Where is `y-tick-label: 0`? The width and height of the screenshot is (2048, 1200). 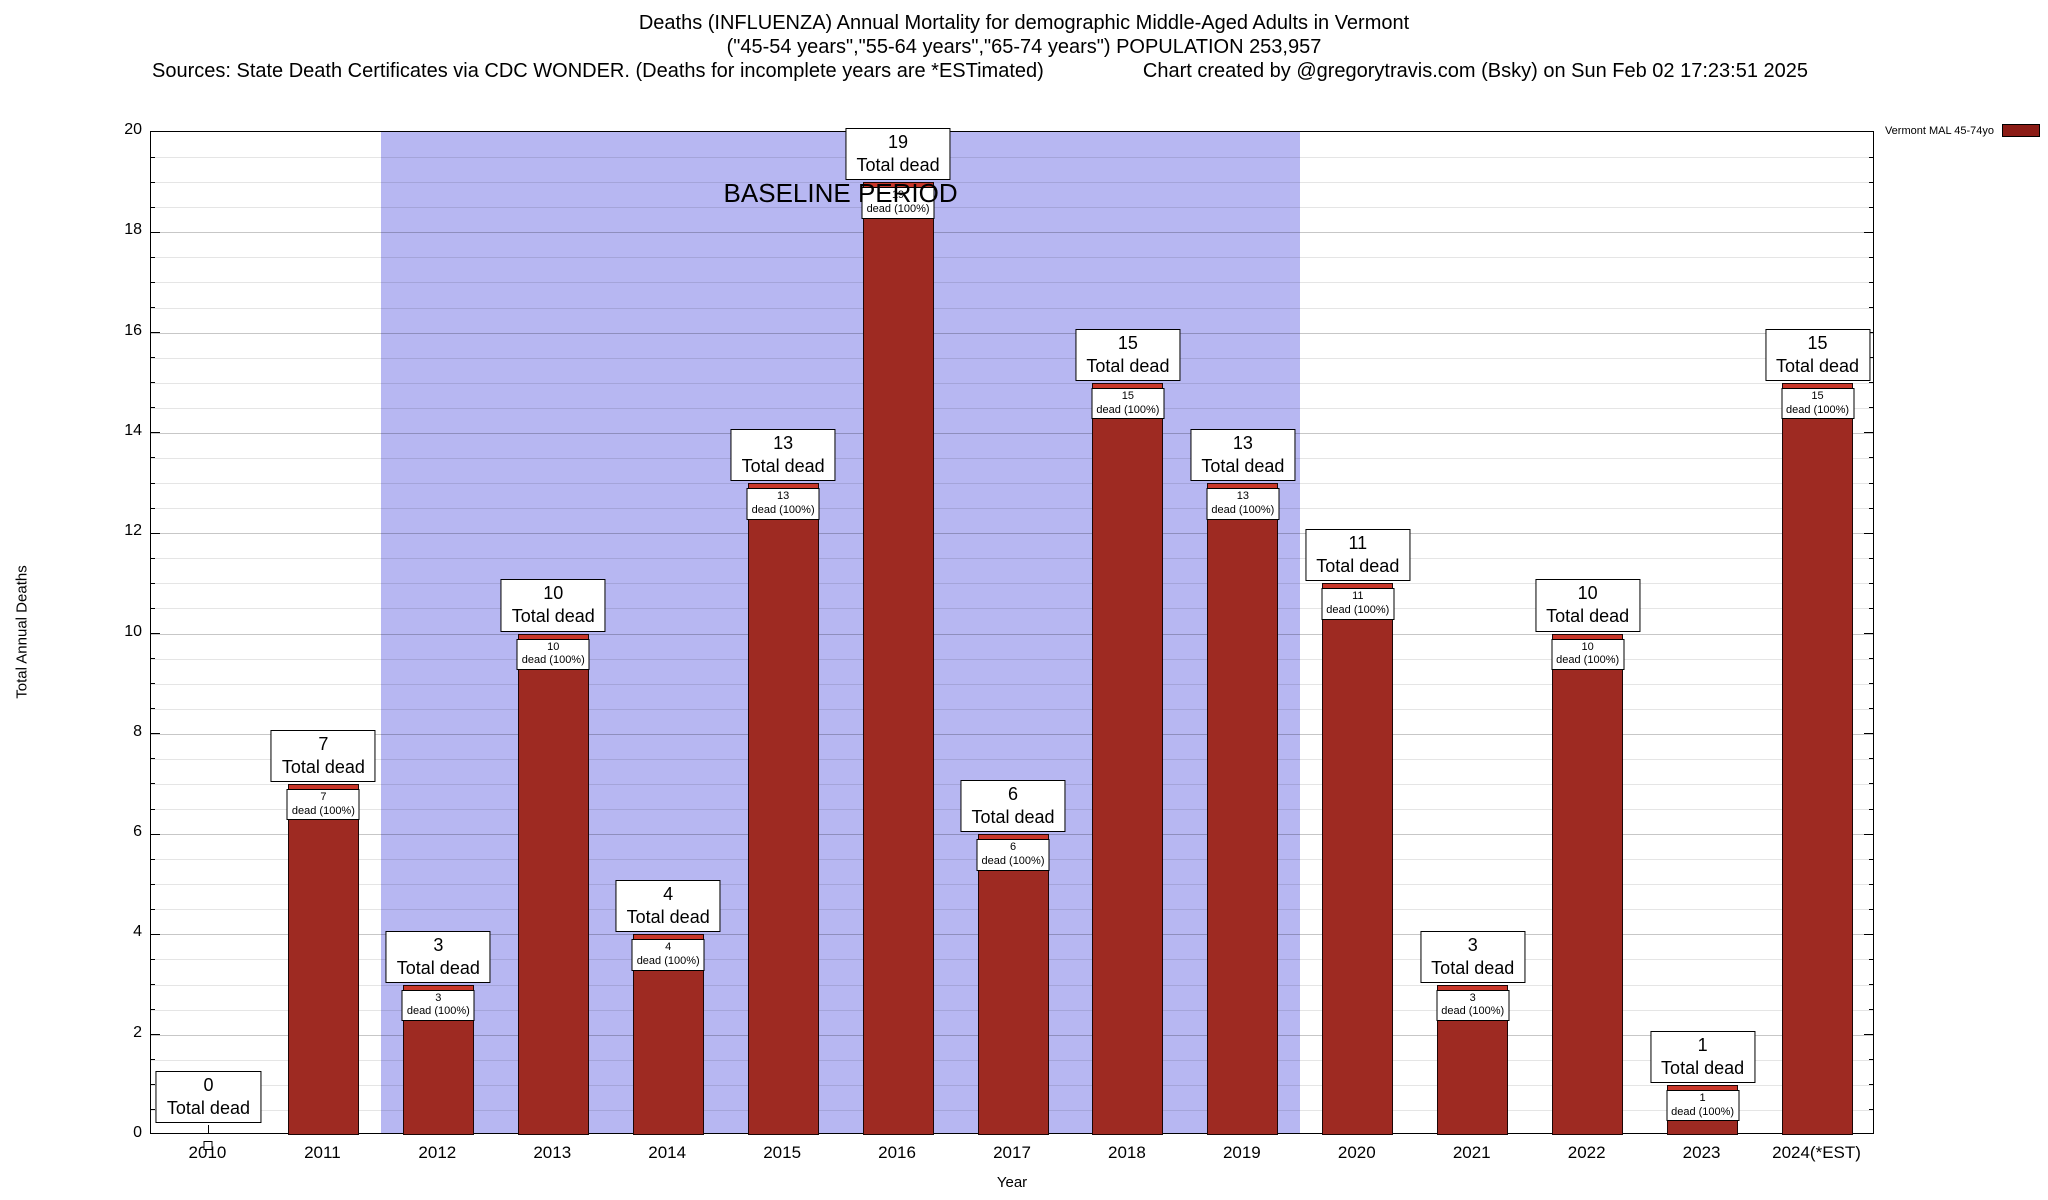 y-tick-label: 0 is located at coordinates (137, 1132).